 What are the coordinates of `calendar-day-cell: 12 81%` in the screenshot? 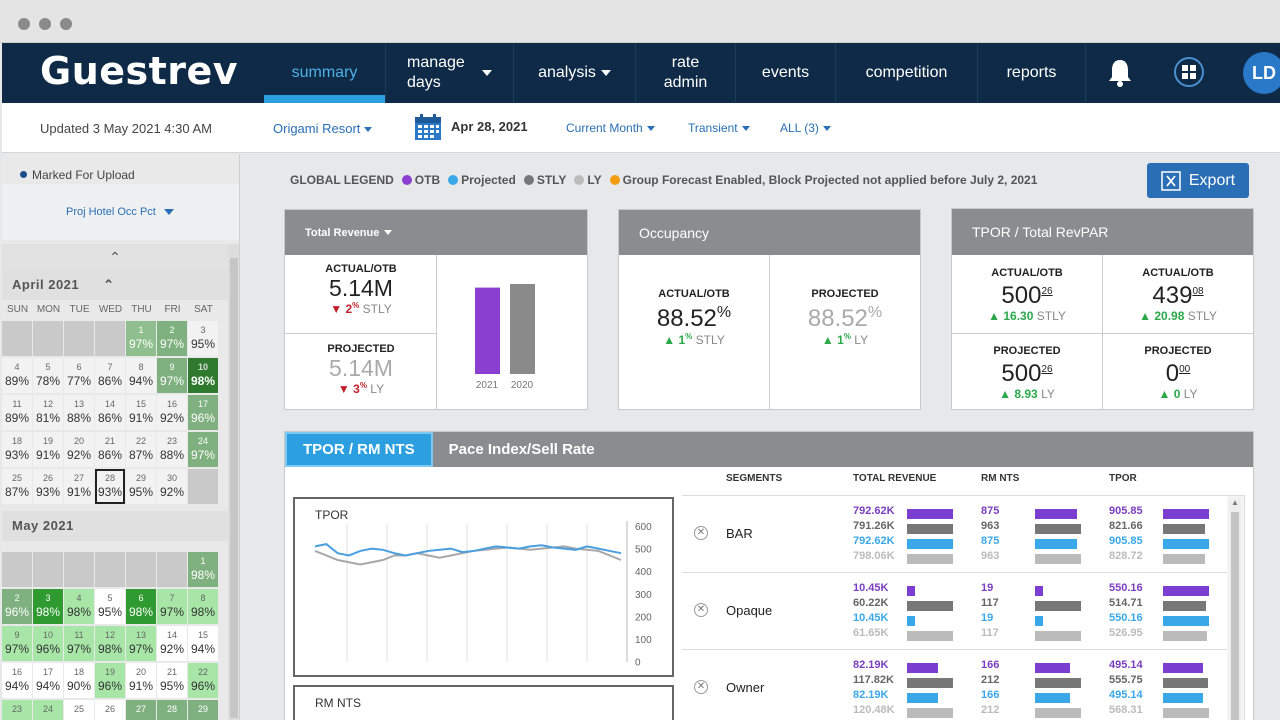 It's located at (48, 412).